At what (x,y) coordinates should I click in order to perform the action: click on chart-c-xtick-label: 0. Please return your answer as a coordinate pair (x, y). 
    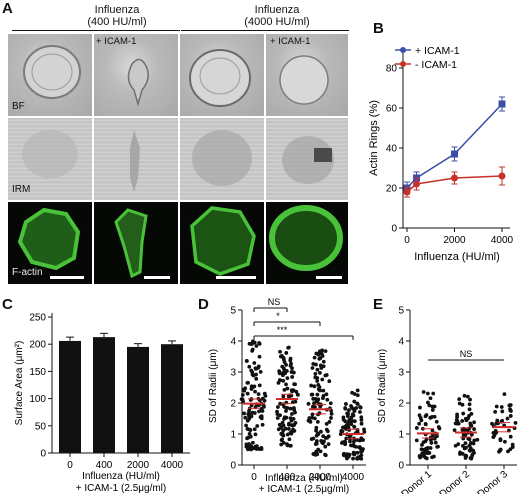
    Looking at the image, I should click on (70, 465).